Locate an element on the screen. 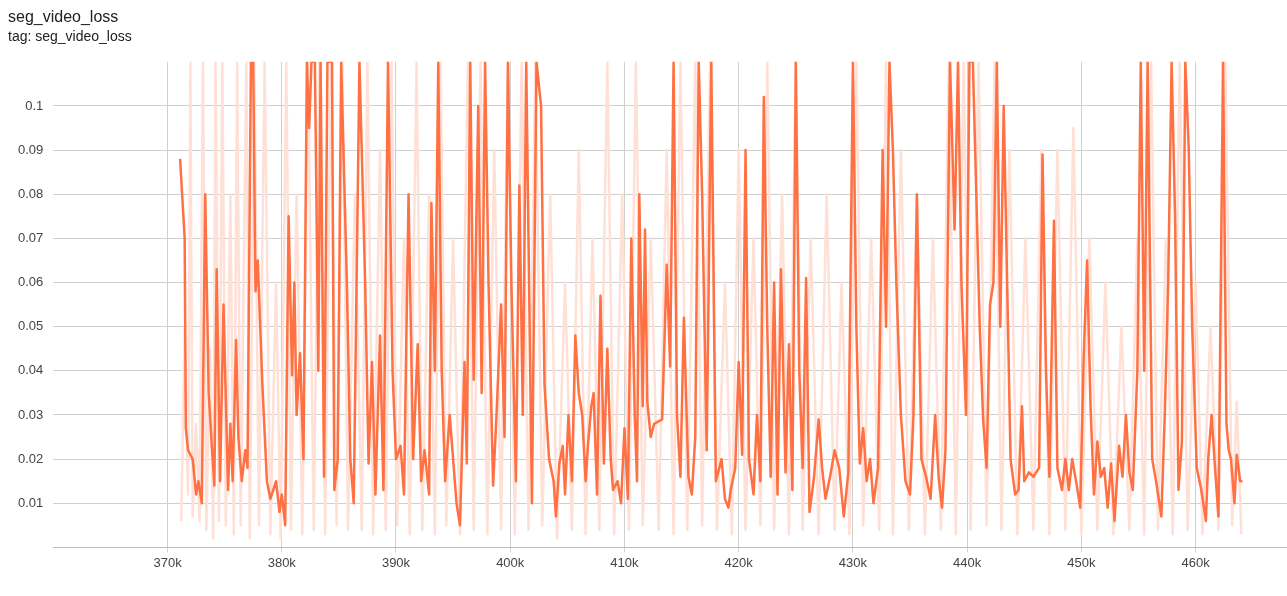 The image size is (1287, 596). x-tick-label: 380k is located at coordinates (282, 562).